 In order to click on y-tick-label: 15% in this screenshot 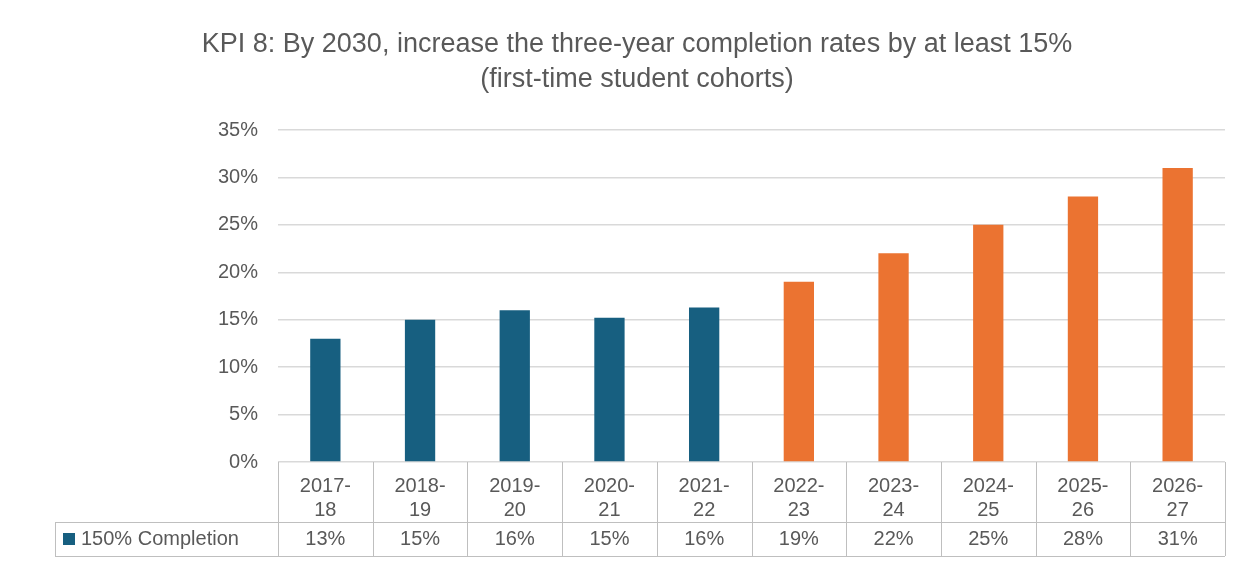, I will do `click(238, 318)`.